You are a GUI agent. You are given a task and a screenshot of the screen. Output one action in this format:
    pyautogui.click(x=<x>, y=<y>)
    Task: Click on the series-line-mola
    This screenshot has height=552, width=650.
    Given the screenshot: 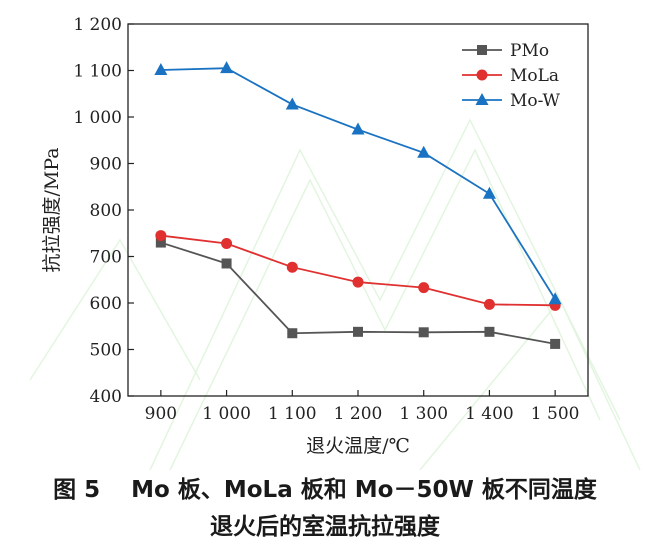 What is the action you would take?
    pyautogui.click(x=358, y=270)
    